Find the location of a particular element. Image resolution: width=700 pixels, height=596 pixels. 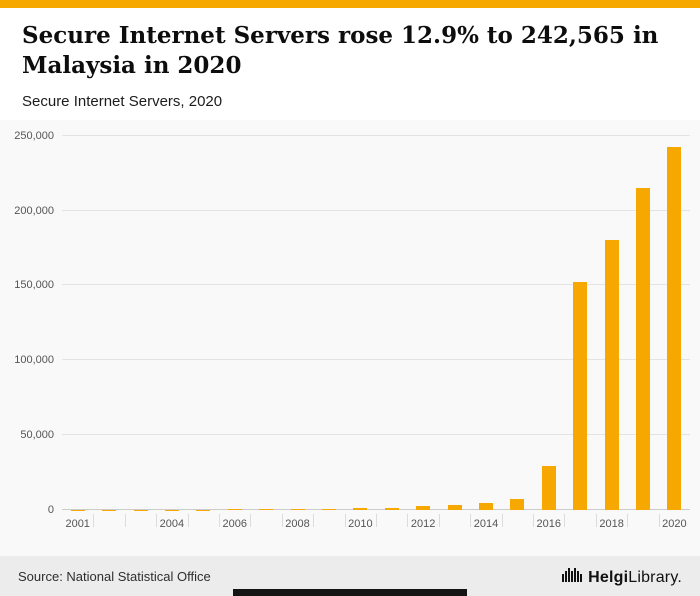

bar-2019 is located at coordinates (643, 349).